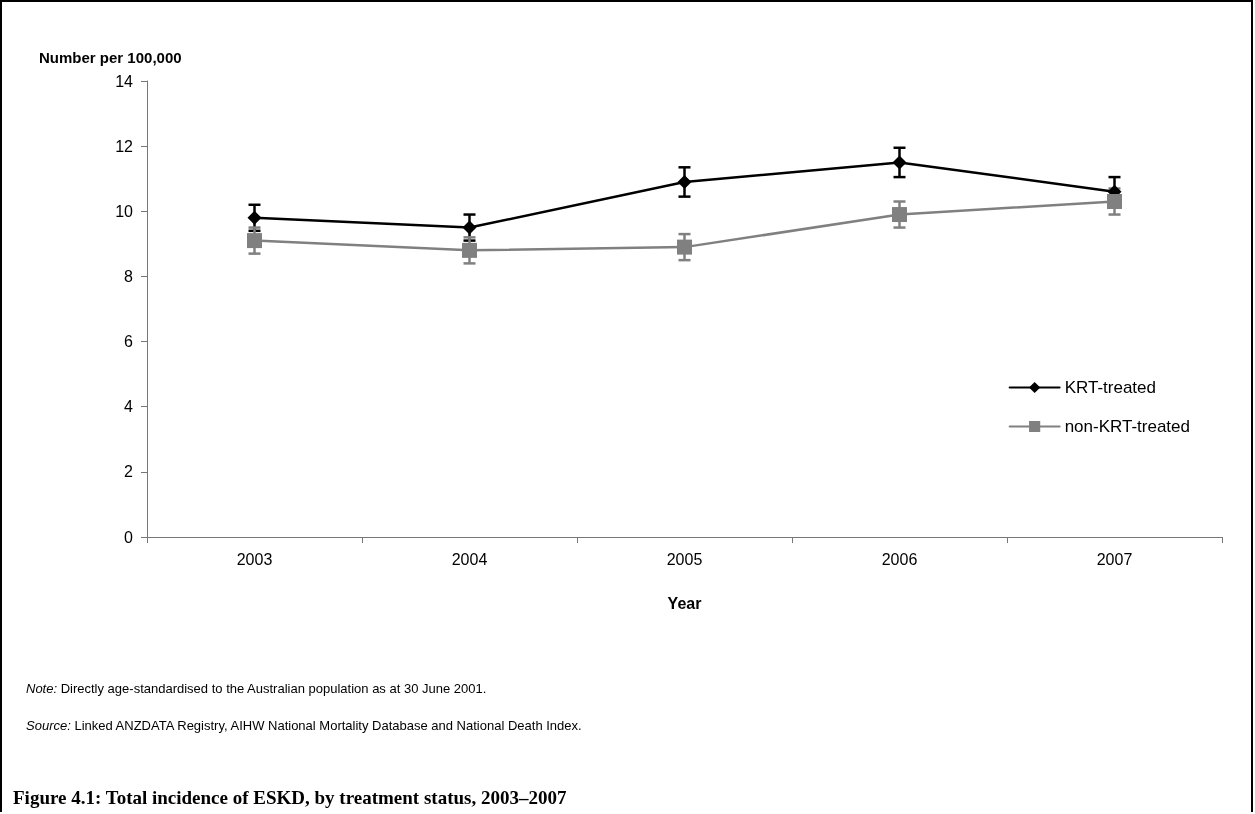 The width and height of the screenshot is (1255, 814). Describe the element at coordinates (684, 559) in the screenshot. I see `x-tick-label: 2005` at that location.